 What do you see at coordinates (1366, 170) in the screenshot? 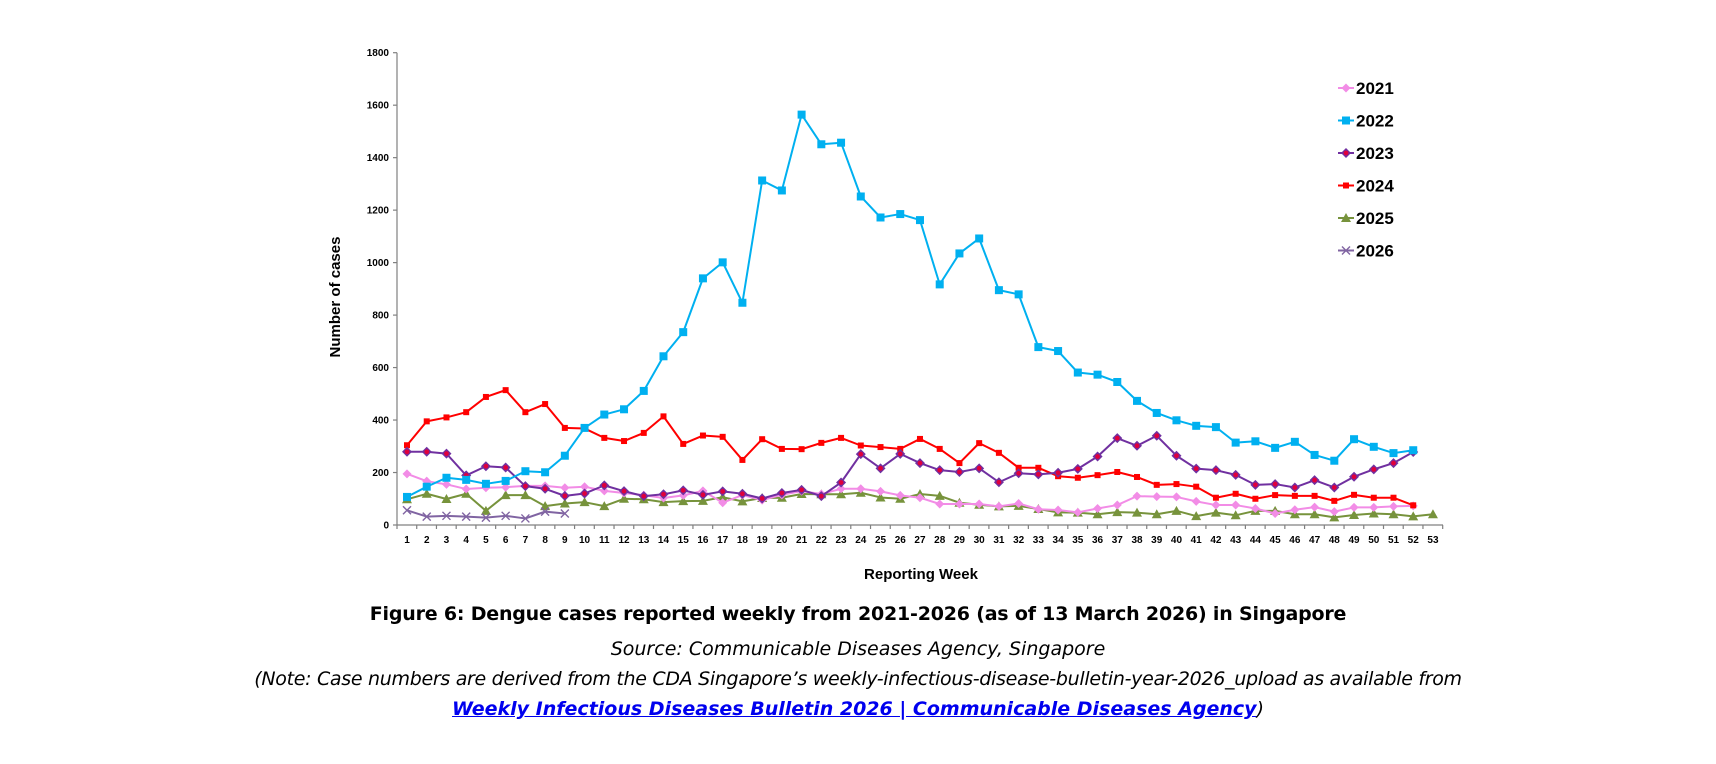
I see `legend: 2021 2022 2023 2024 2025 2026` at bounding box center [1366, 170].